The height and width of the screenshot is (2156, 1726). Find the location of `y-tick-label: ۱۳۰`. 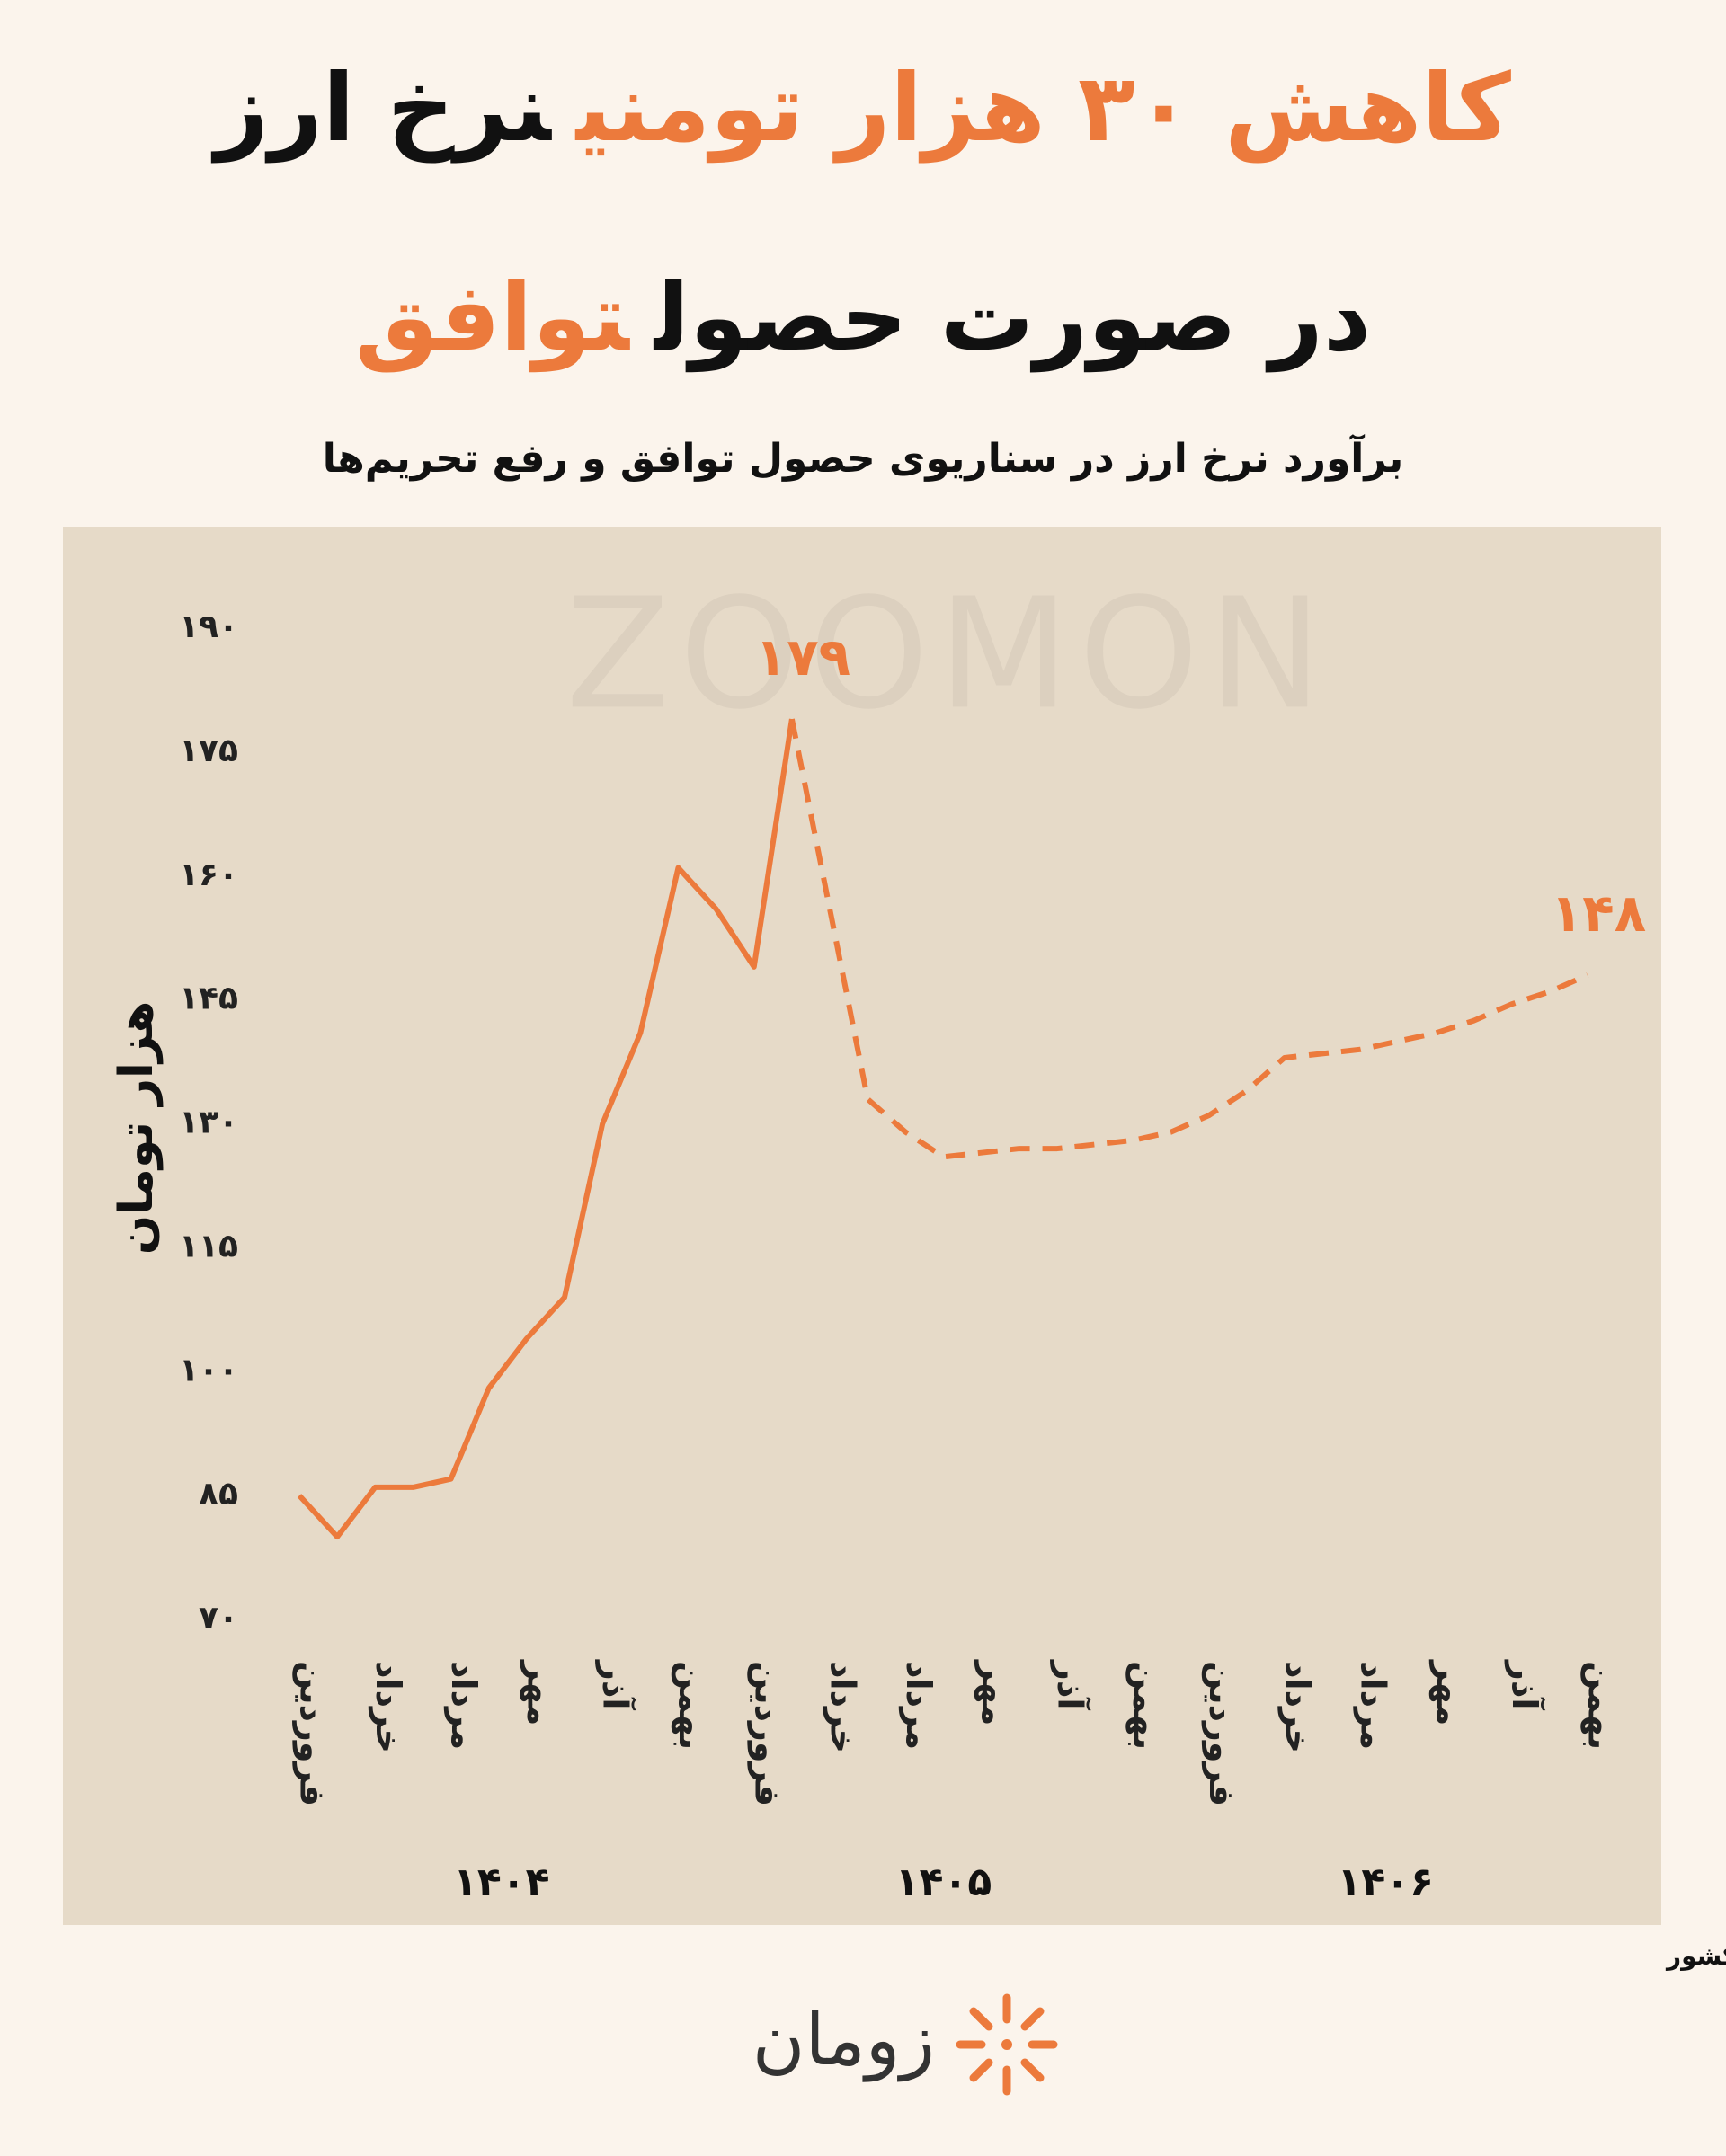

y-tick-label: ۱۳۰ is located at coordinates (208, 1123).